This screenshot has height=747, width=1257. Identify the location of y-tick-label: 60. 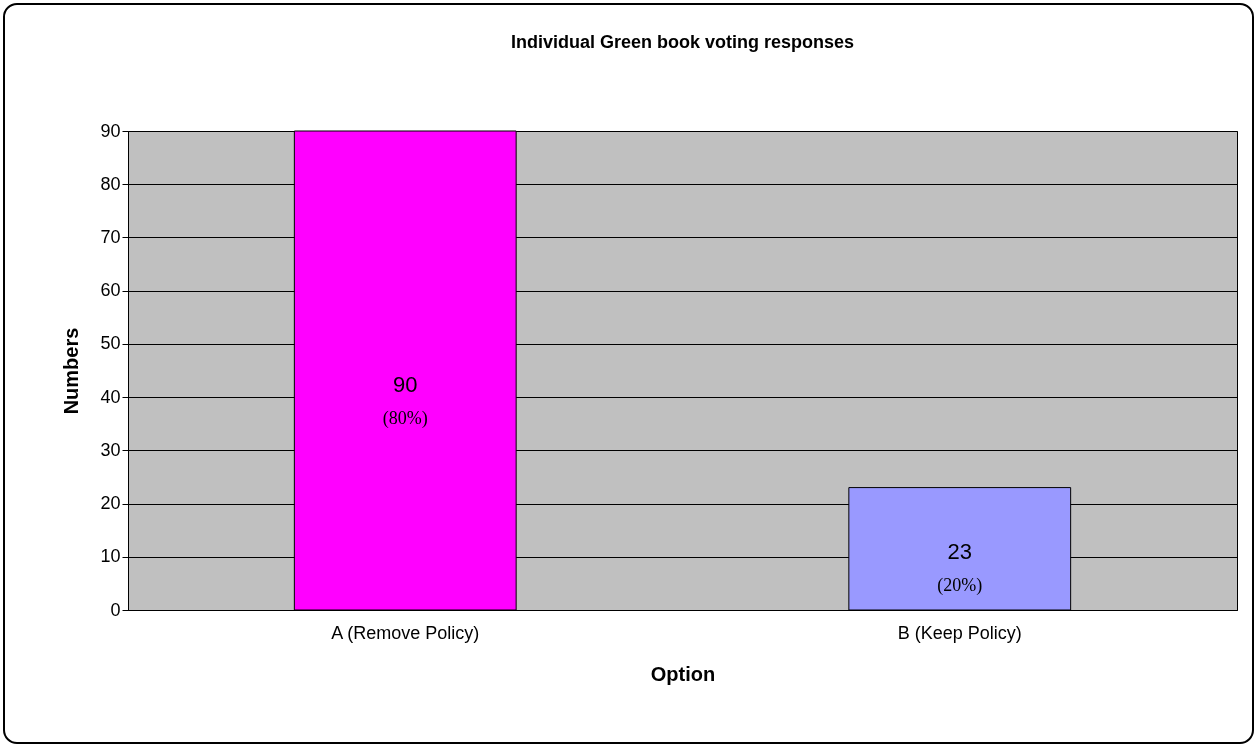
(110, 290).